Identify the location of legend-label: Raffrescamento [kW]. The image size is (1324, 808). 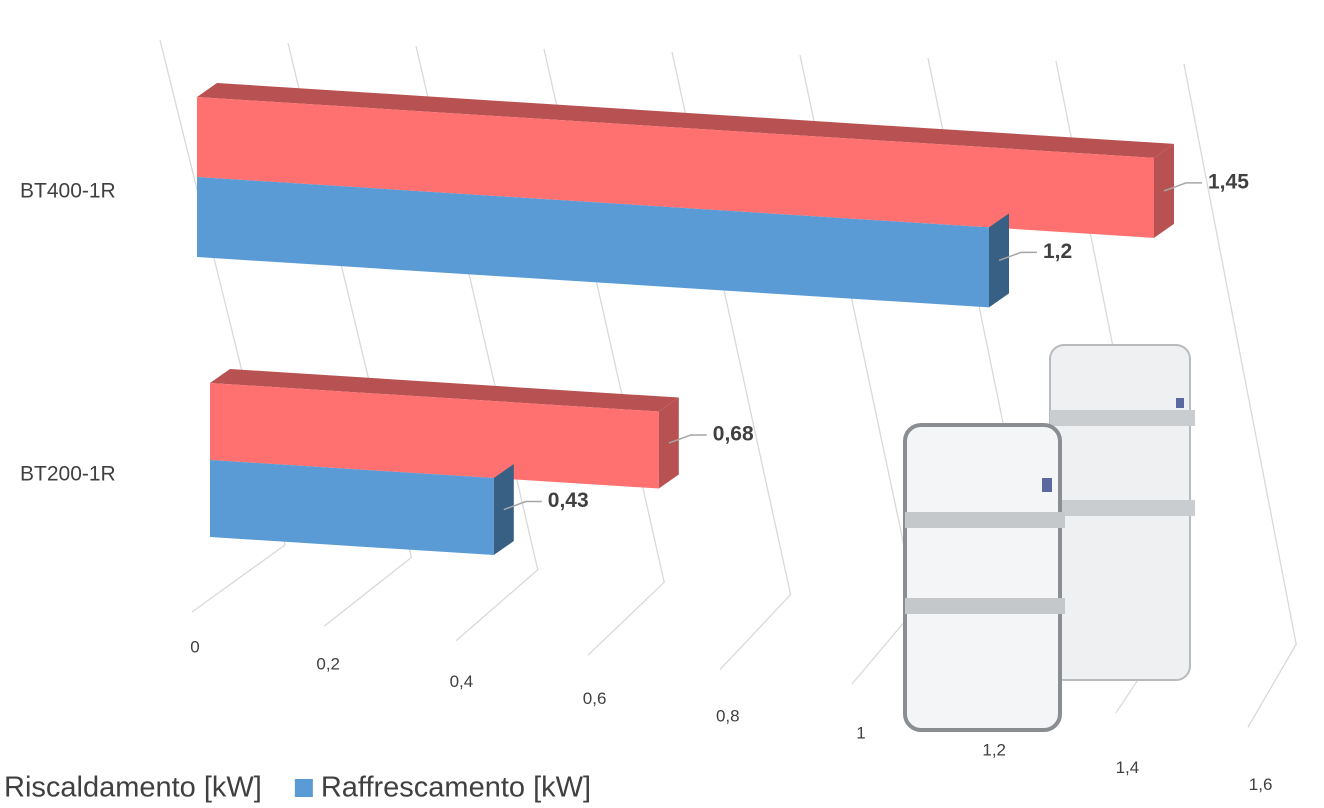
(456, 788).